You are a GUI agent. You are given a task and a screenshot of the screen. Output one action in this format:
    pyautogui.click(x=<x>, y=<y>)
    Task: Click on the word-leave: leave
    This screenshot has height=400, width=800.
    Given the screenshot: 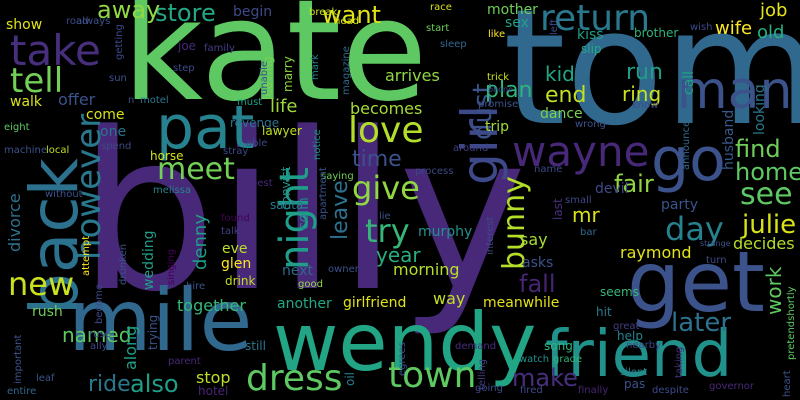 What is the action you would take?
    pyautogui.click(x=340, y=210)
    